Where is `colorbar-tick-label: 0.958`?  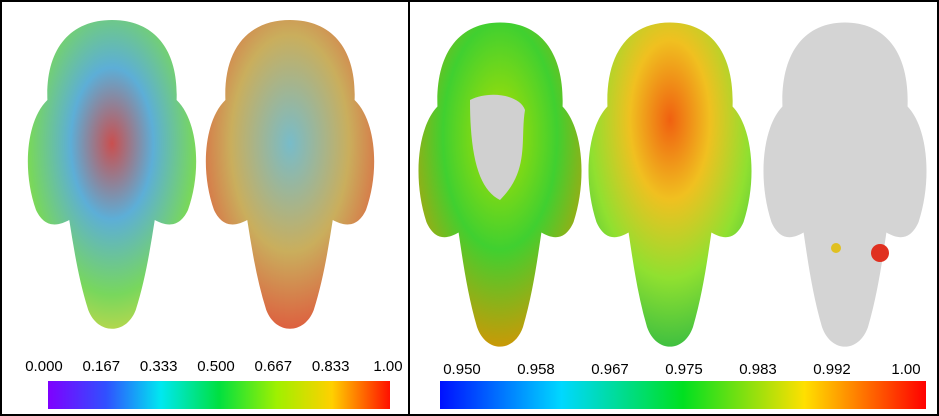 colorbar-tick-label: 0.958 is located at coordinates (536, 369).